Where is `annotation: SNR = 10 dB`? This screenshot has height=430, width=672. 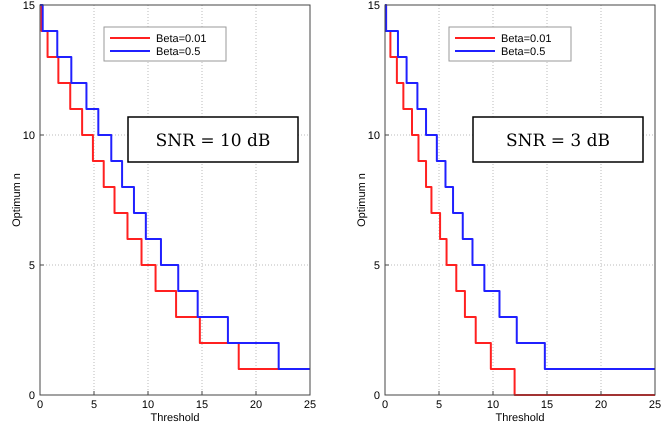
annotation: SNR = 10 dB is located at coordinates (213, 141).